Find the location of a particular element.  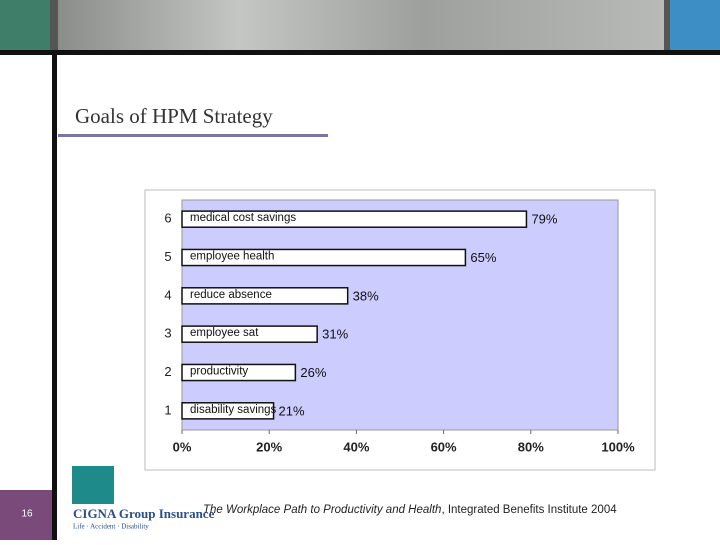

bar-label: employee sat is located at coordinates (224, 333).